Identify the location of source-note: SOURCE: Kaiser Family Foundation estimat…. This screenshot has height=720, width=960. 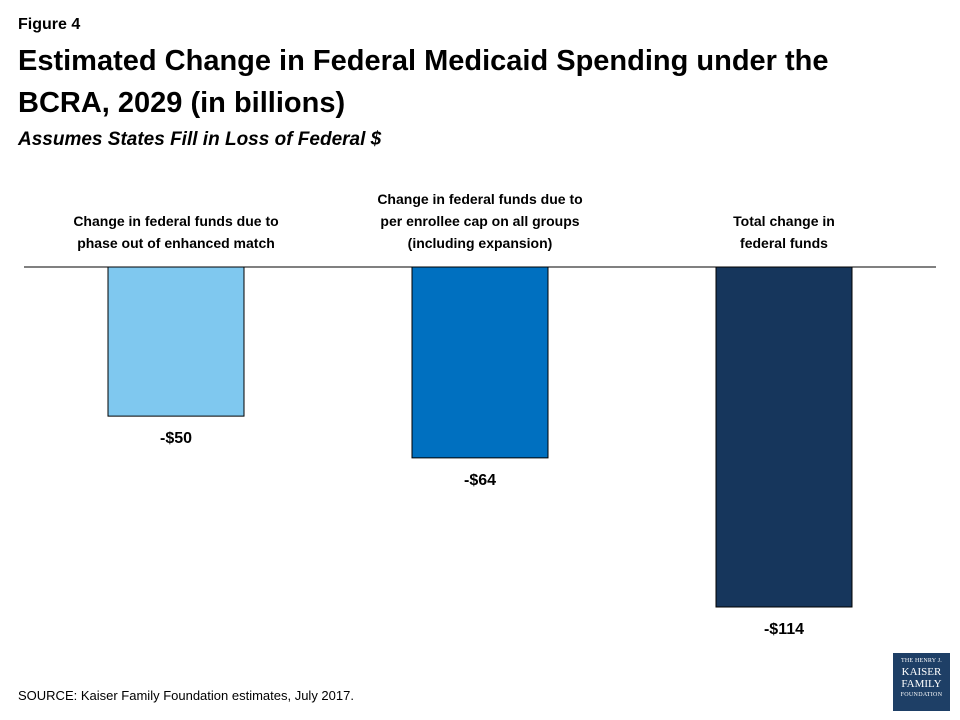
(186, 695).